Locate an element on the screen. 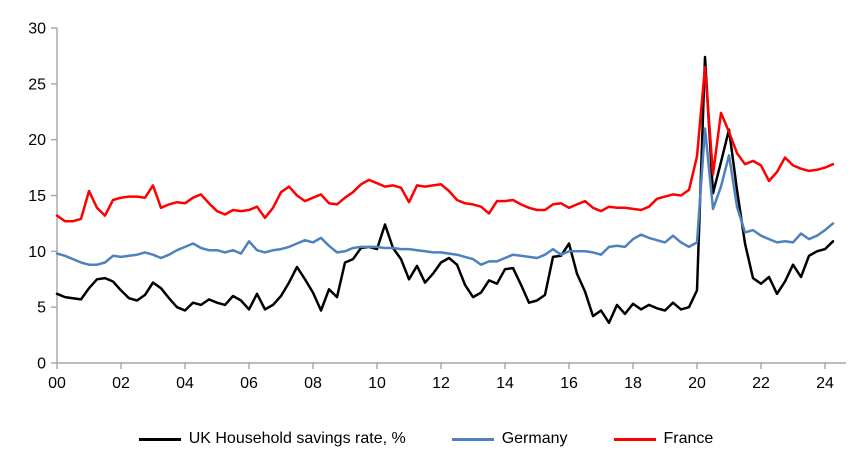 This screenshot has width=852, height=476. x-tick-label: 16 is located at coordinates (569, 383).